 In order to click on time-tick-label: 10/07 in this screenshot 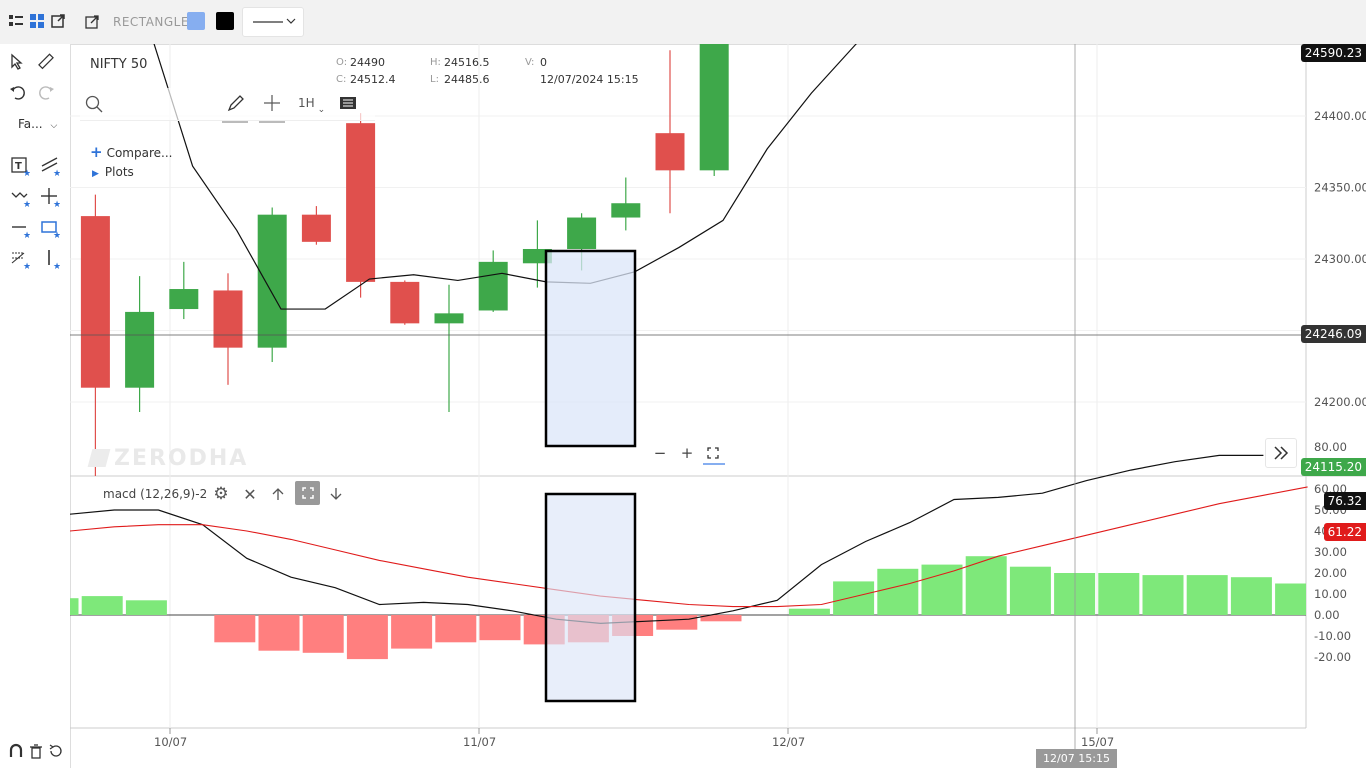, I will do `click(170, 742)`.